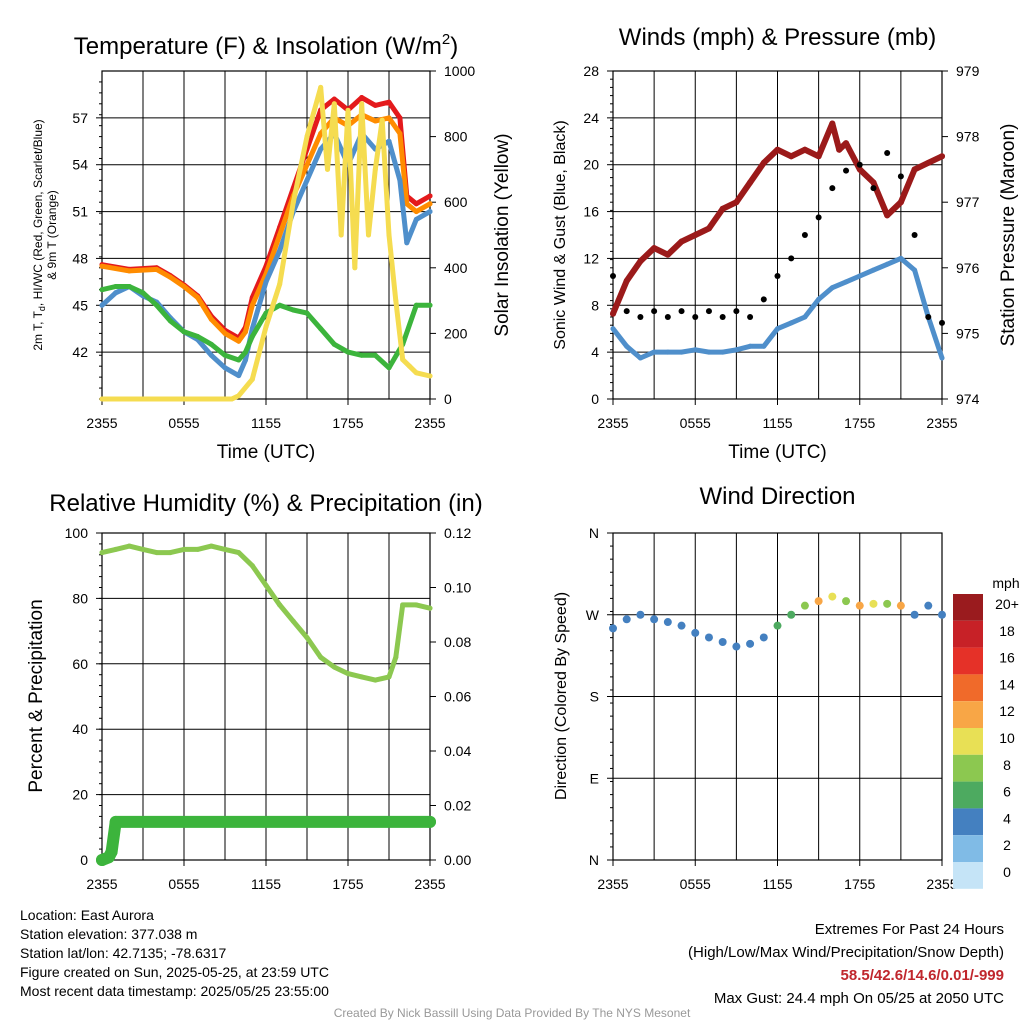 The height and width of the screenshot is (1024, 1024). Describe the element at coordinates (591, 71) in the screenshot. I see `y-tick-label: 28` at that location.